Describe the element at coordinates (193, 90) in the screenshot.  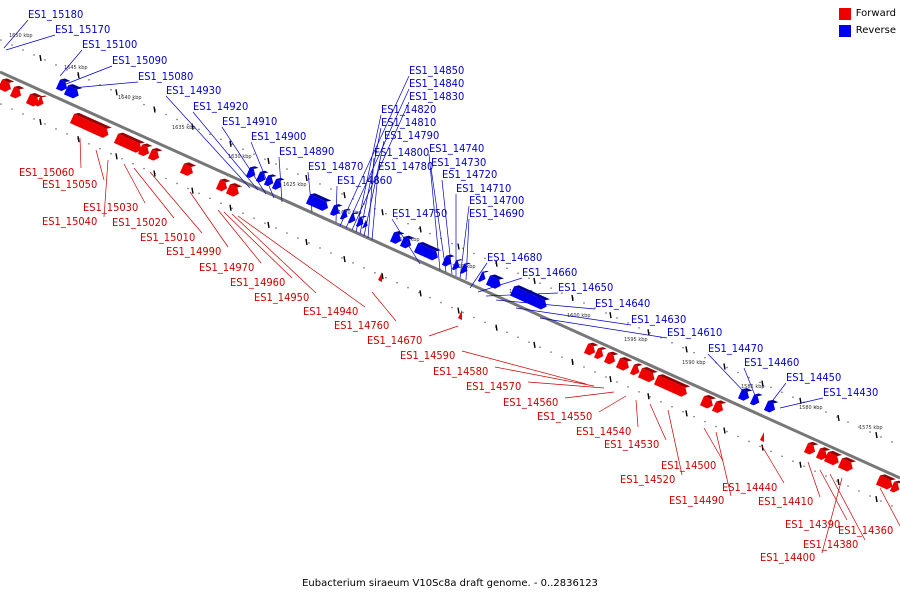
I see `reverse-gene-label: ES1_14930` at that location.